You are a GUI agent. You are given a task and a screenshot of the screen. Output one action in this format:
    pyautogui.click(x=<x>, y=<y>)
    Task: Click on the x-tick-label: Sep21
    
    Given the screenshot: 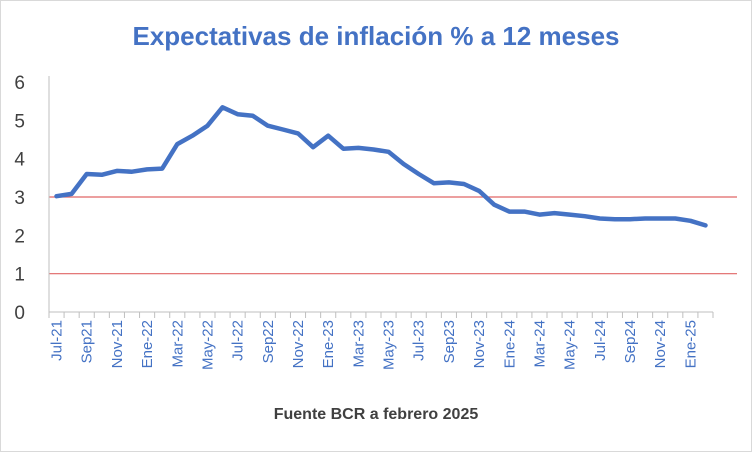 What is the action you would take?
    pyautogui.click(x=87, y=341)
    